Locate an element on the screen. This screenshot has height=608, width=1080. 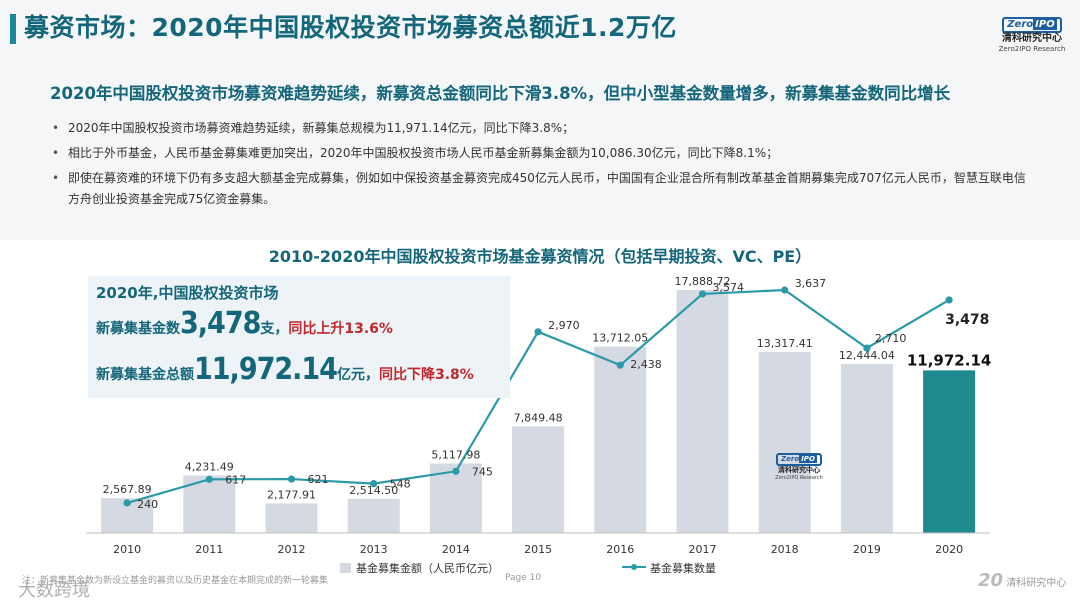
legend-bar-label: 基金募集金额（人民币亿元） is located at coordinates (427, 568).